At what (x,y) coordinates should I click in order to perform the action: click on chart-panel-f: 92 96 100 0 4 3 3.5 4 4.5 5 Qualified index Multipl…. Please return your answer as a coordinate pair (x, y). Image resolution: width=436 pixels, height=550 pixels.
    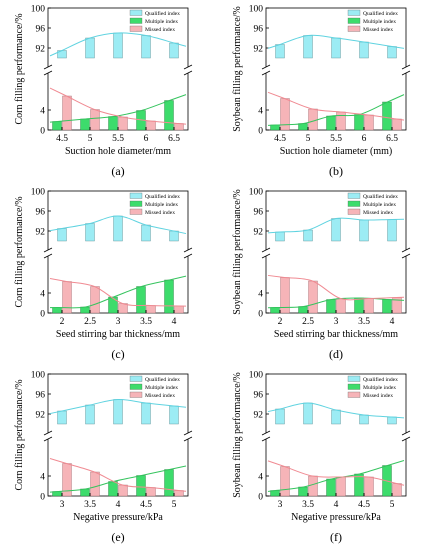
    Looking at the image, I should click on (321, 447).